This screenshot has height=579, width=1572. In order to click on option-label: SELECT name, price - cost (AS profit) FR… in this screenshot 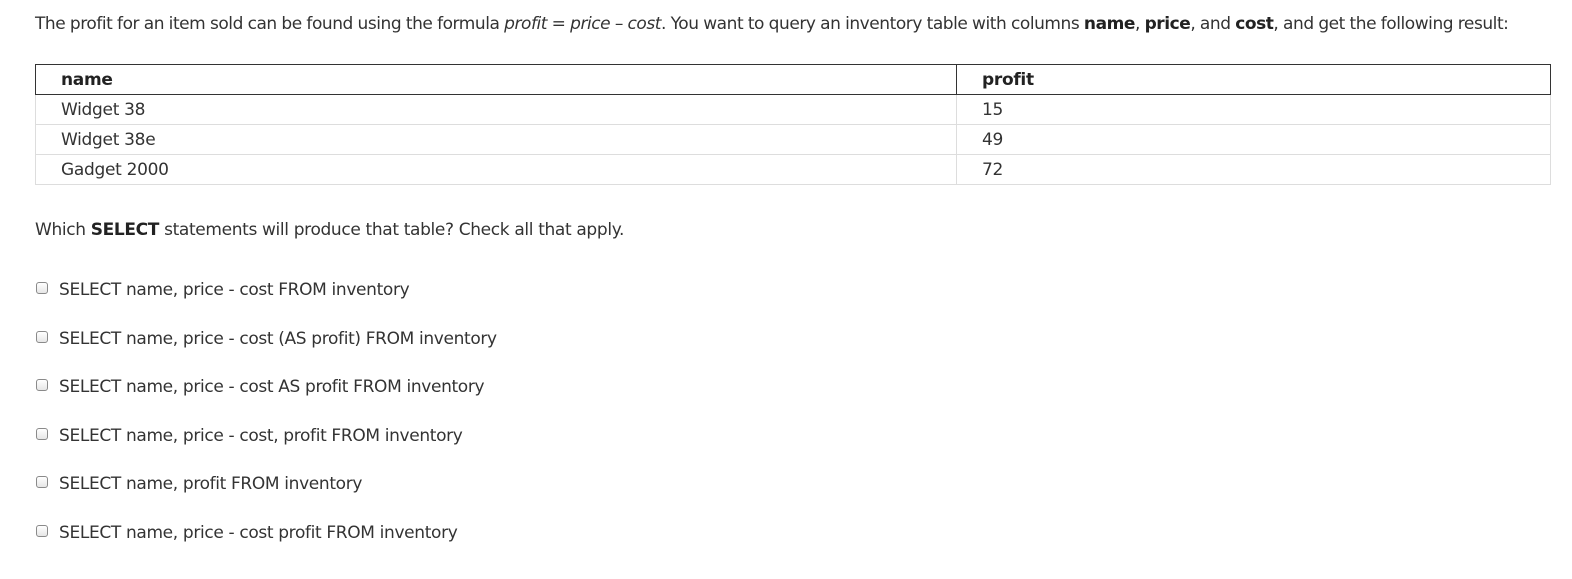, I will do `click(278, 338)`.